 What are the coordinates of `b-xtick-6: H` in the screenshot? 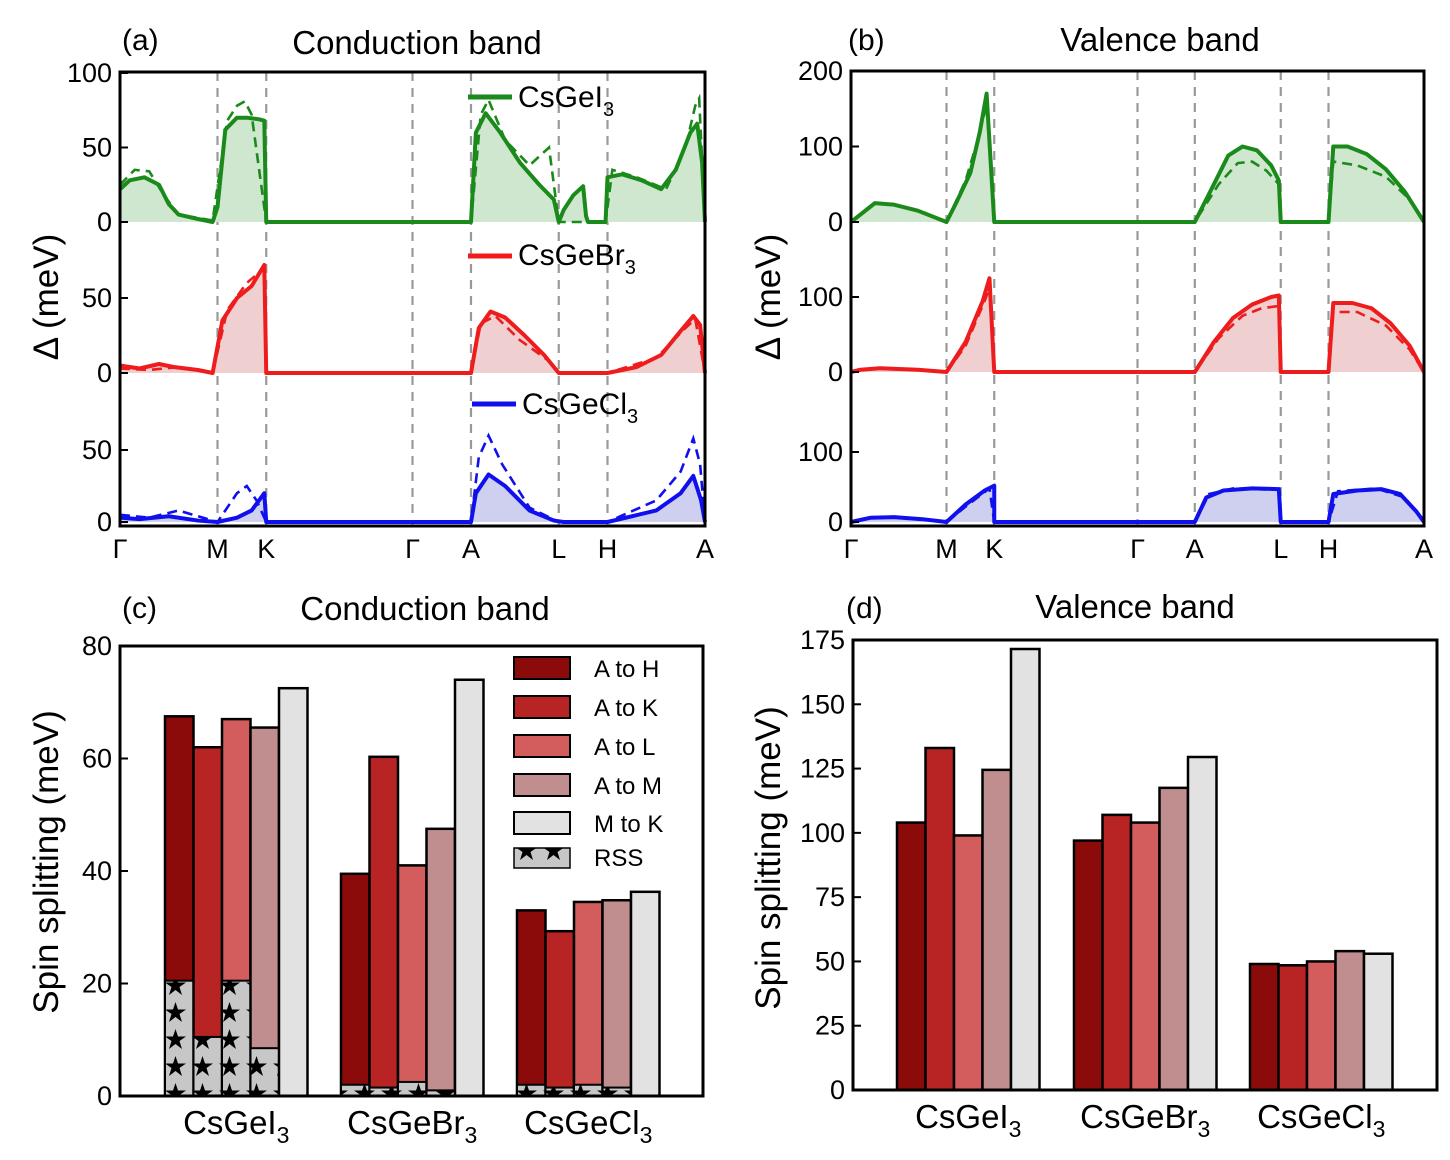 It's located at (1329, 549).